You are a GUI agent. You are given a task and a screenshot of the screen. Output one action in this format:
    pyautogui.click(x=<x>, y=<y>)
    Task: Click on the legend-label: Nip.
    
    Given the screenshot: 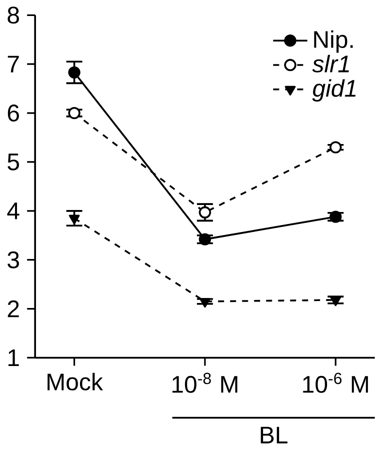 What is the action you would take?
    pyautogui.click(x=333, y=41)
    